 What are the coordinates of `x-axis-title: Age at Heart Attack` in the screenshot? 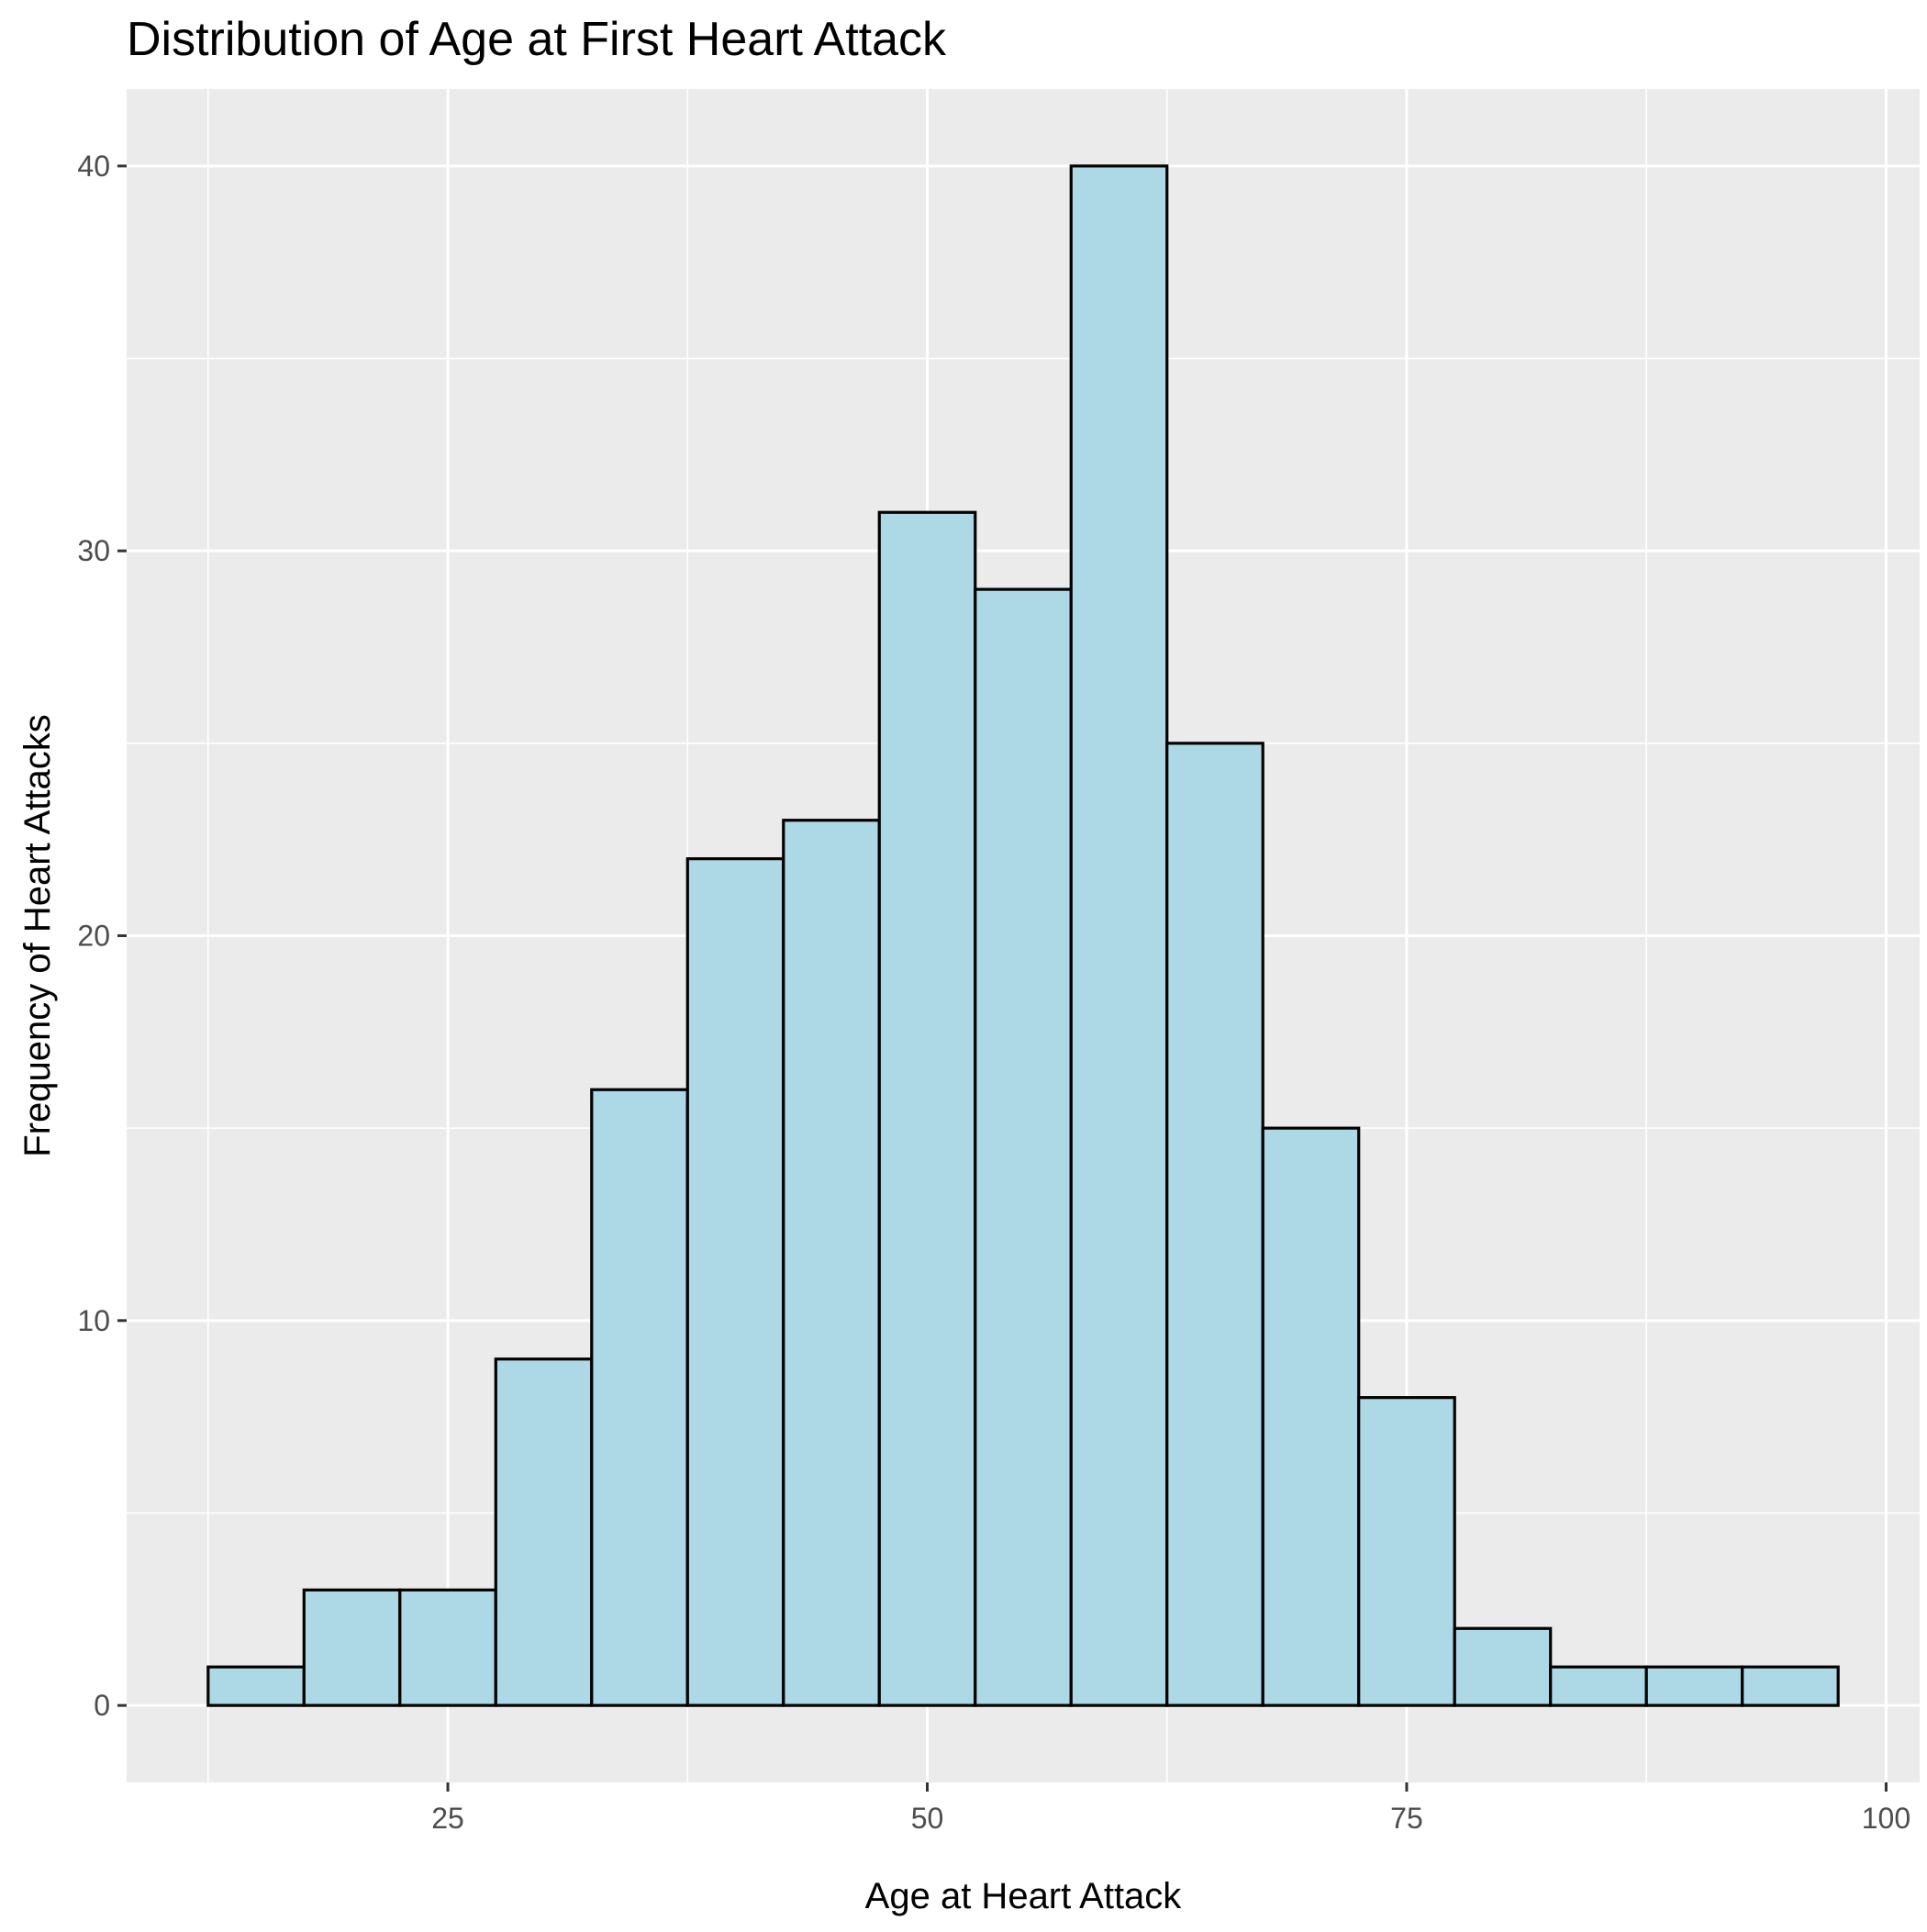 It's located at (1024, 1896).